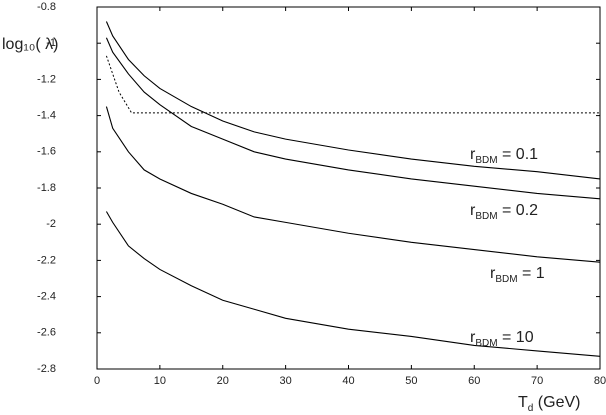  Describe the element at coordinates (46, 152) in the screenshot. I see `y-tick-label: -1.6` at that location.